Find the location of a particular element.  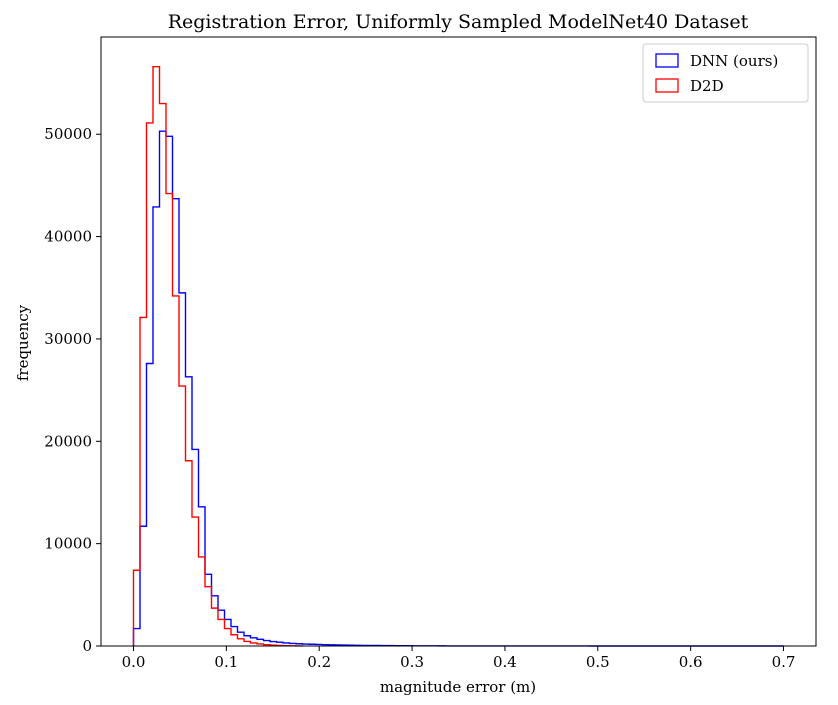

x-tick-label: 0.2 is located at coordinates (319, 662).